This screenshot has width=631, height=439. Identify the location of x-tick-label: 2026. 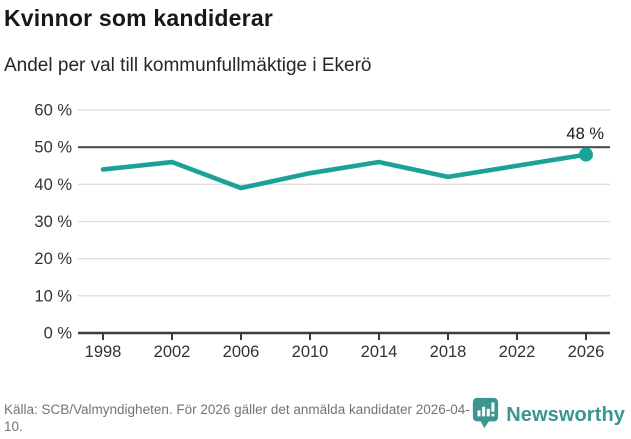
(586, 352).